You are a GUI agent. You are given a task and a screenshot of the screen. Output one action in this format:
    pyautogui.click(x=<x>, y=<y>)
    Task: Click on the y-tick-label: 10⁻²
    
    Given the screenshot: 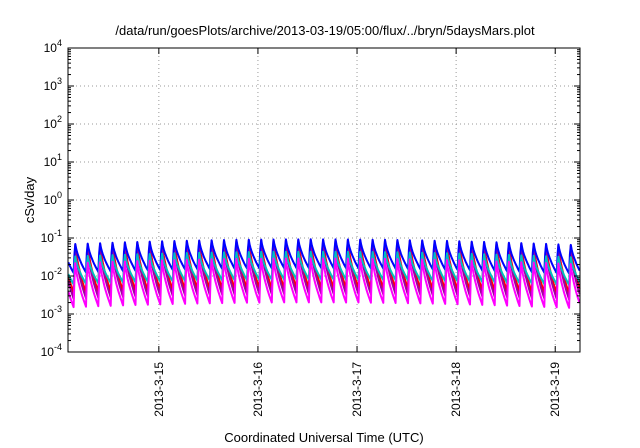 What is the action you would take?
    pyautogui.click(x=51, y=274)
    